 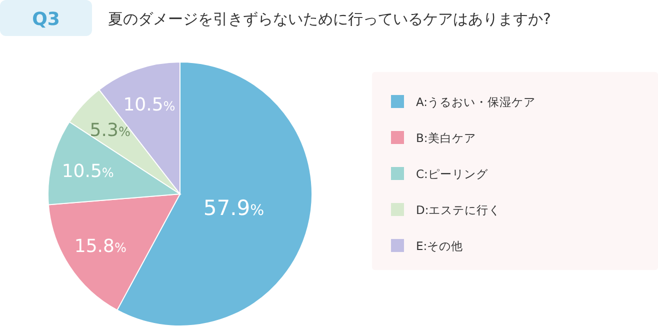 What do you see at coordinates (233, 208) in the screenshot?
I see `data-label: 57.9%` at bounding box center [233, 208].